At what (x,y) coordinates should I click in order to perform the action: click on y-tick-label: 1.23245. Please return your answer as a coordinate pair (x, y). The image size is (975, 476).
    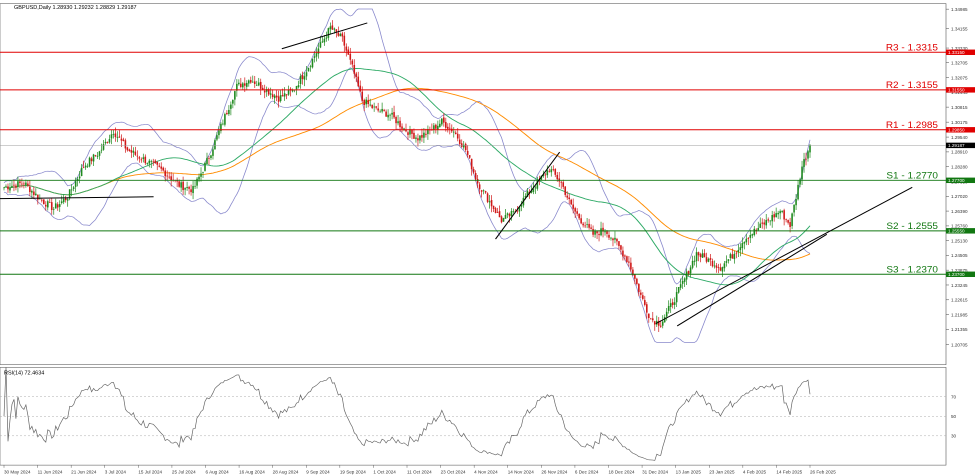
    Looking at the image, I should click on (959, 285).